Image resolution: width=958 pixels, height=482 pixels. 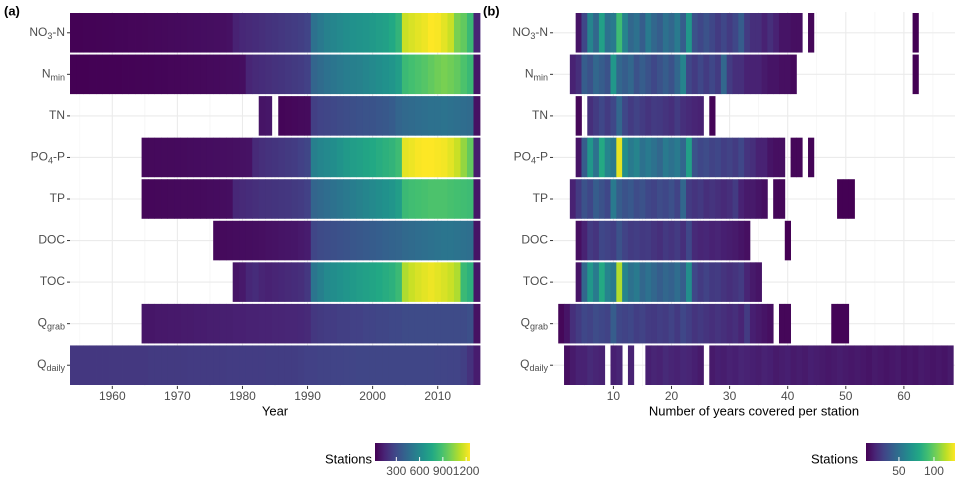 What do you see at coordinates (56, 327) in the screenshot?
I see `row-label-sub: grab` at bounding box center [56, 327].